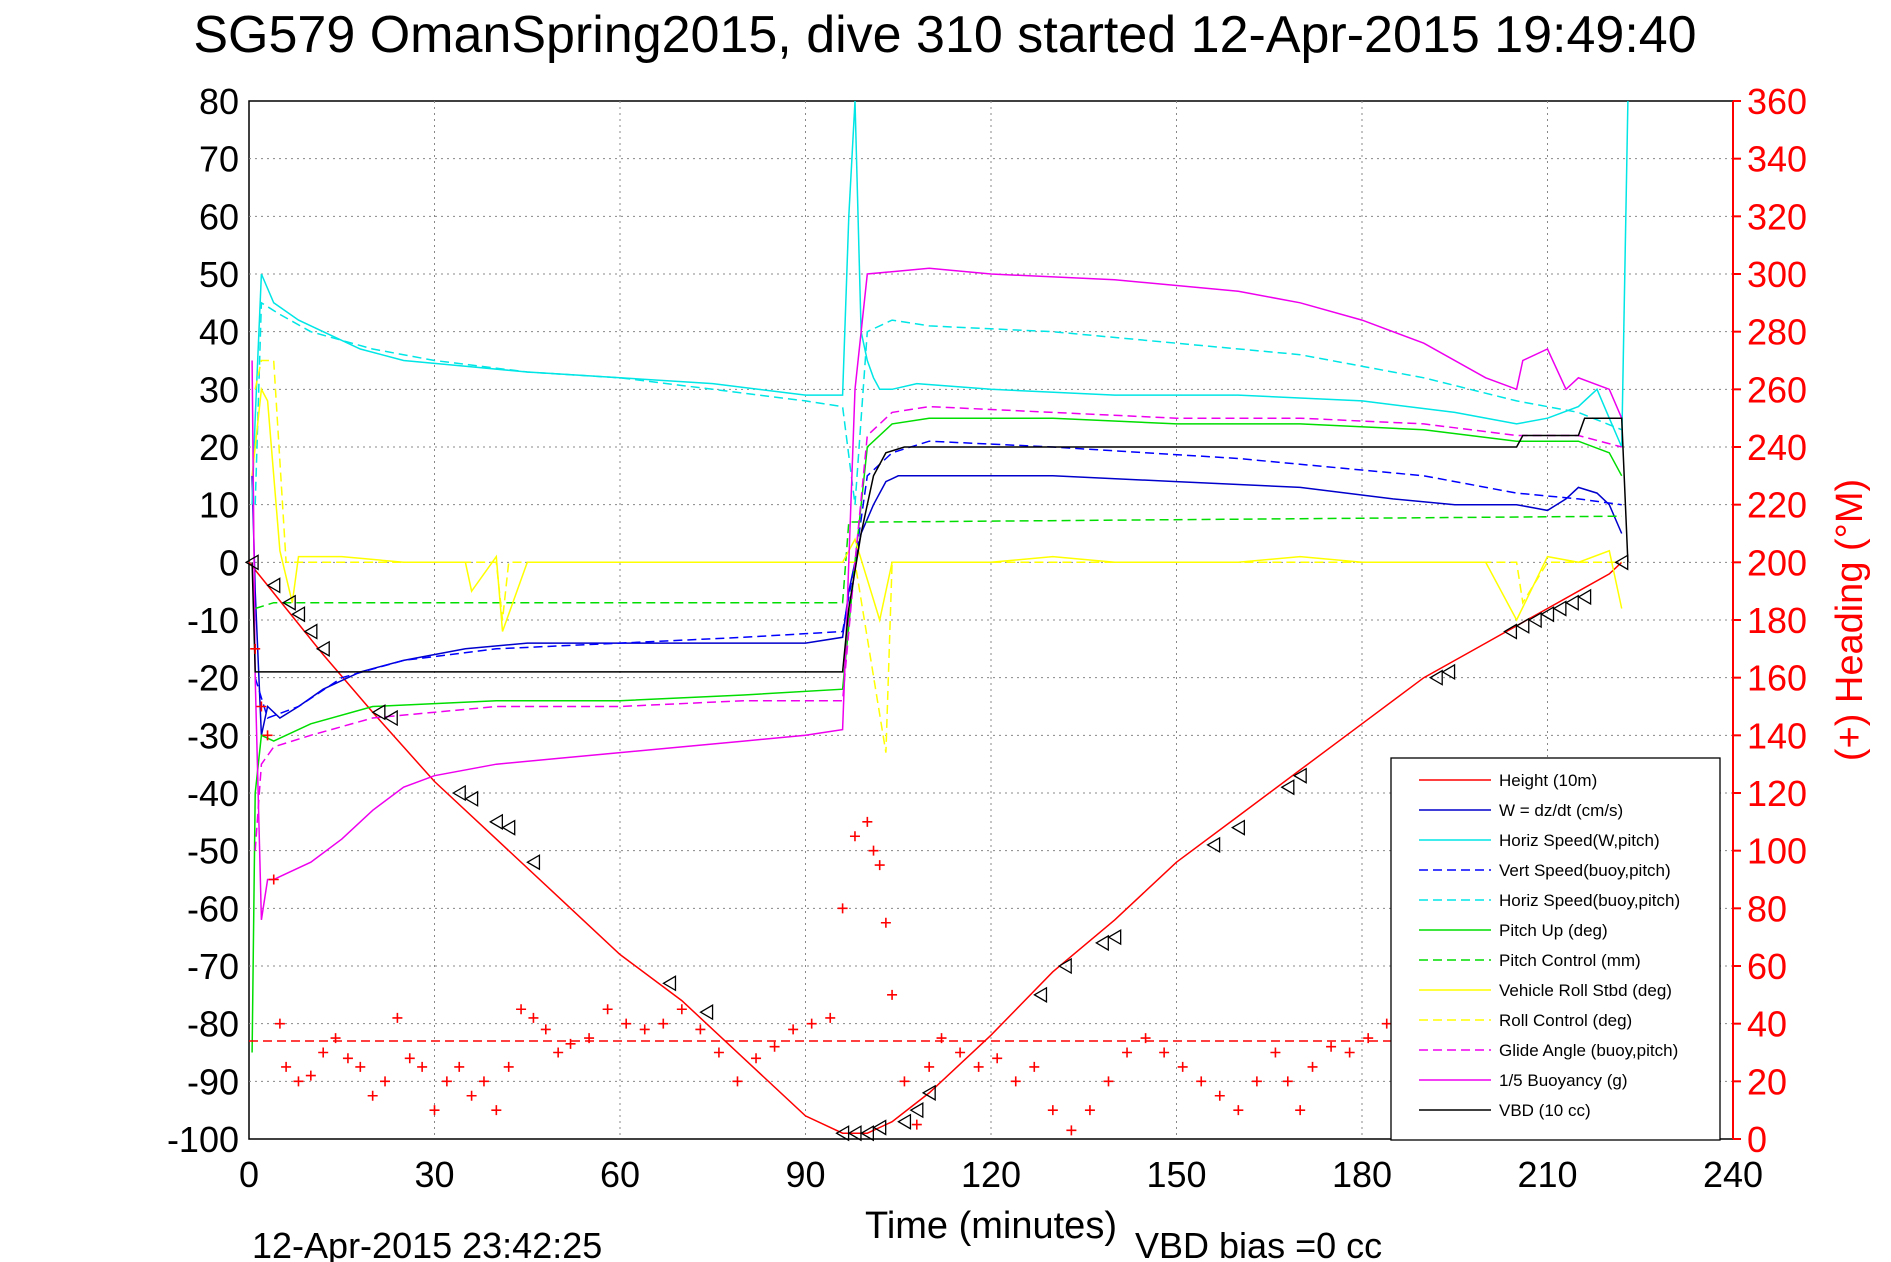  Describe the element at coordinates (1362, 1174) in the screenshot. I see `x-tick-label: 180` at that location.